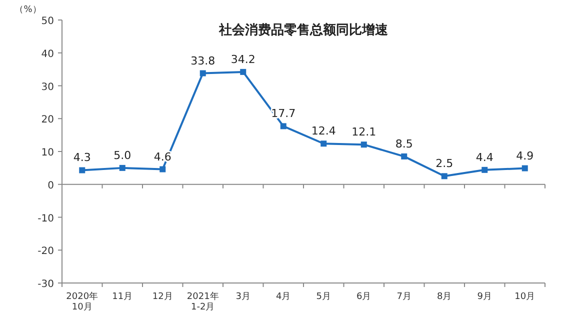  Describe the element at coordinates (46, 252) in the screenshot. I see `y-tick-label: -20` at that location.